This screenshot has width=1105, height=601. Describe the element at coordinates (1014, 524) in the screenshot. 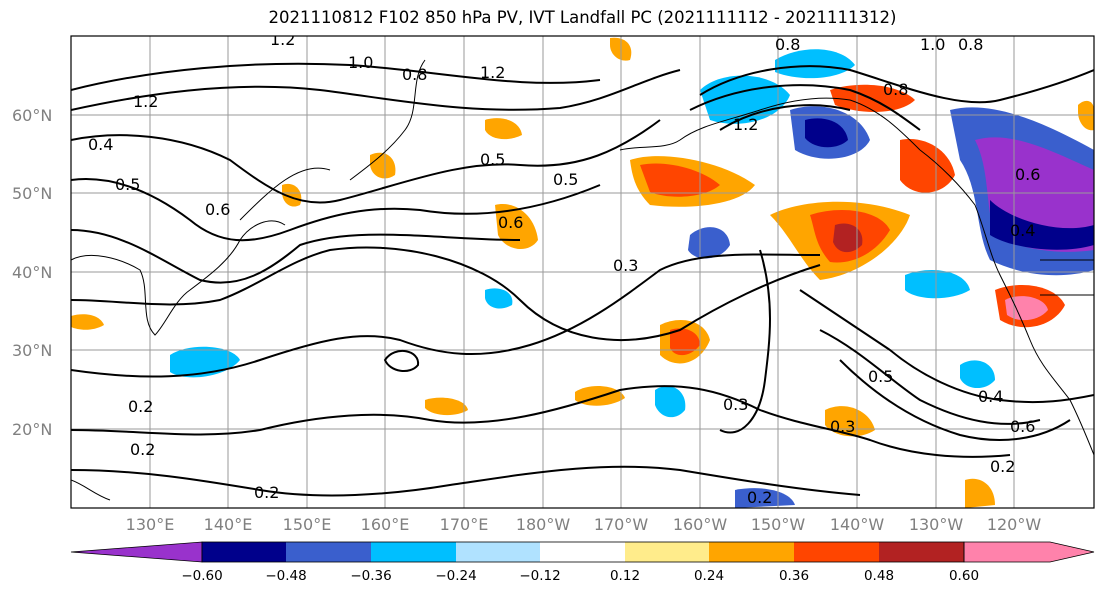

I see `lon-label: 120°W` at that location.